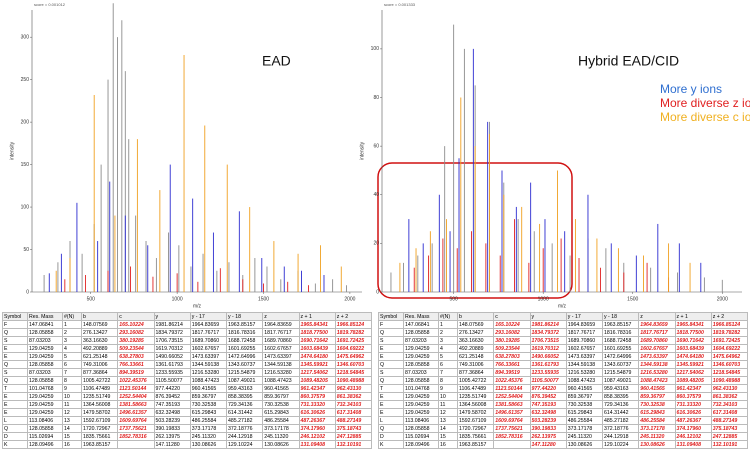 This screenshot has height=456, width=750. I want to click on table-cell, so click(136, 444).